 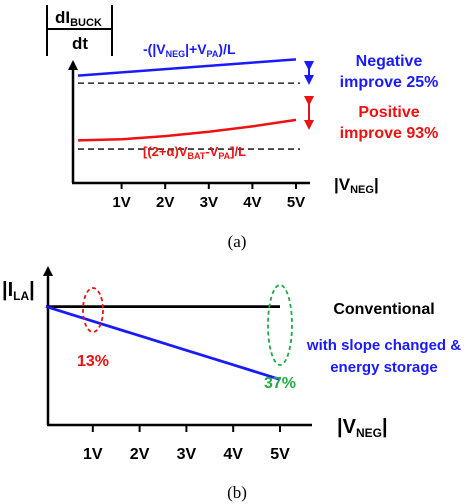 What do you see at coordinates (280, 454) in the screenshot?
I see `x-tick-label-b-5: 5V` at bounding box center [280, 454].